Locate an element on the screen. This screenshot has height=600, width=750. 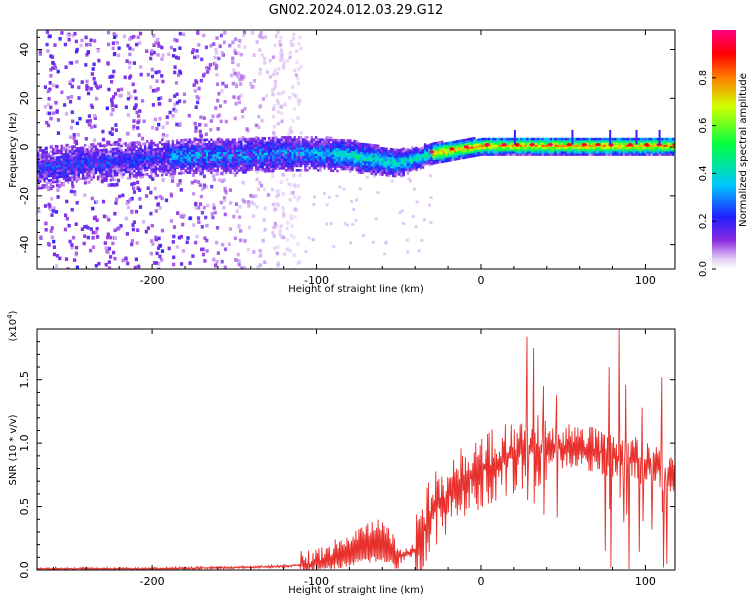
figure-title: GN02.2024.012.03.29.G12 is located at coordinates (356, 10).